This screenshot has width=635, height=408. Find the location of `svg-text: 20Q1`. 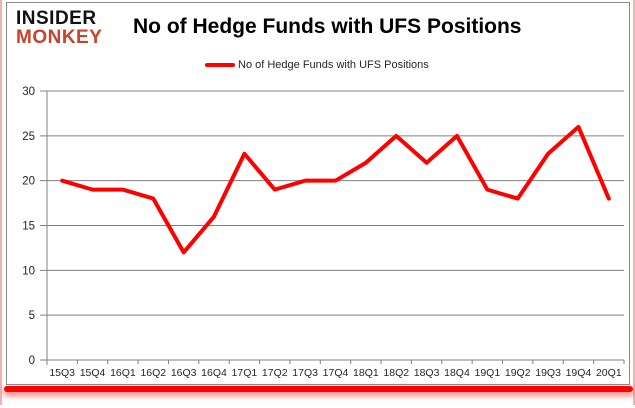

svg-text: 20Q1 is located at coordinates (609, 373).